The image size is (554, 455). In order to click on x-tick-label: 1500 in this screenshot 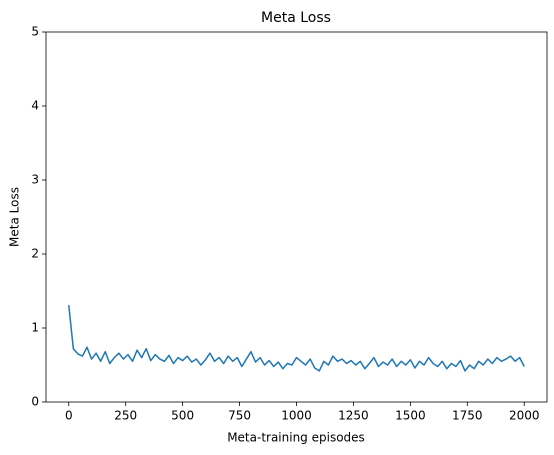, I will do `click(410, 416)`.